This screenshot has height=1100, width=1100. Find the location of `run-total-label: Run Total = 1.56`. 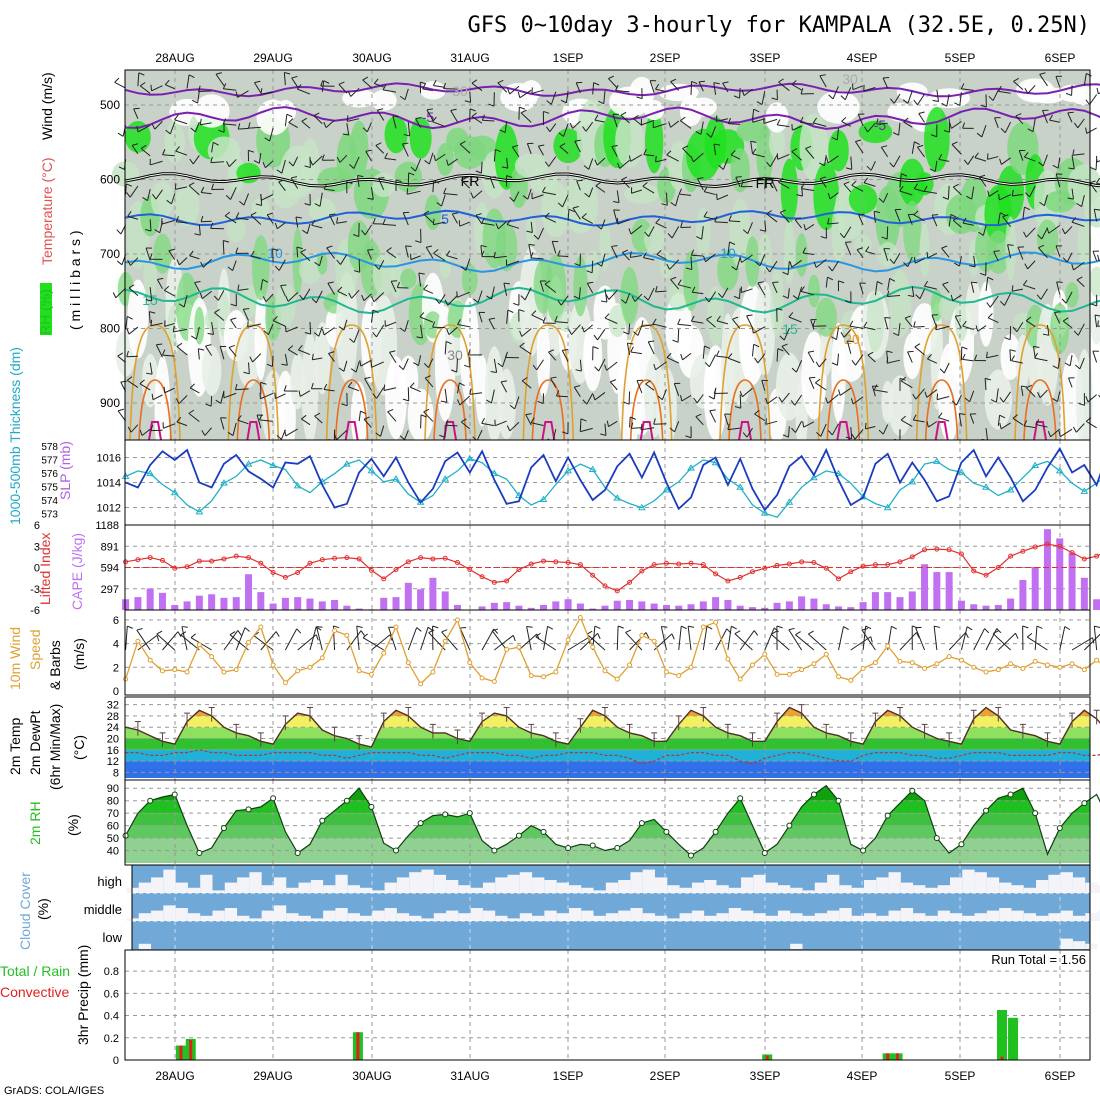

run-total-label: Run Total = 1.56 is located at coordinates (1038, 959).